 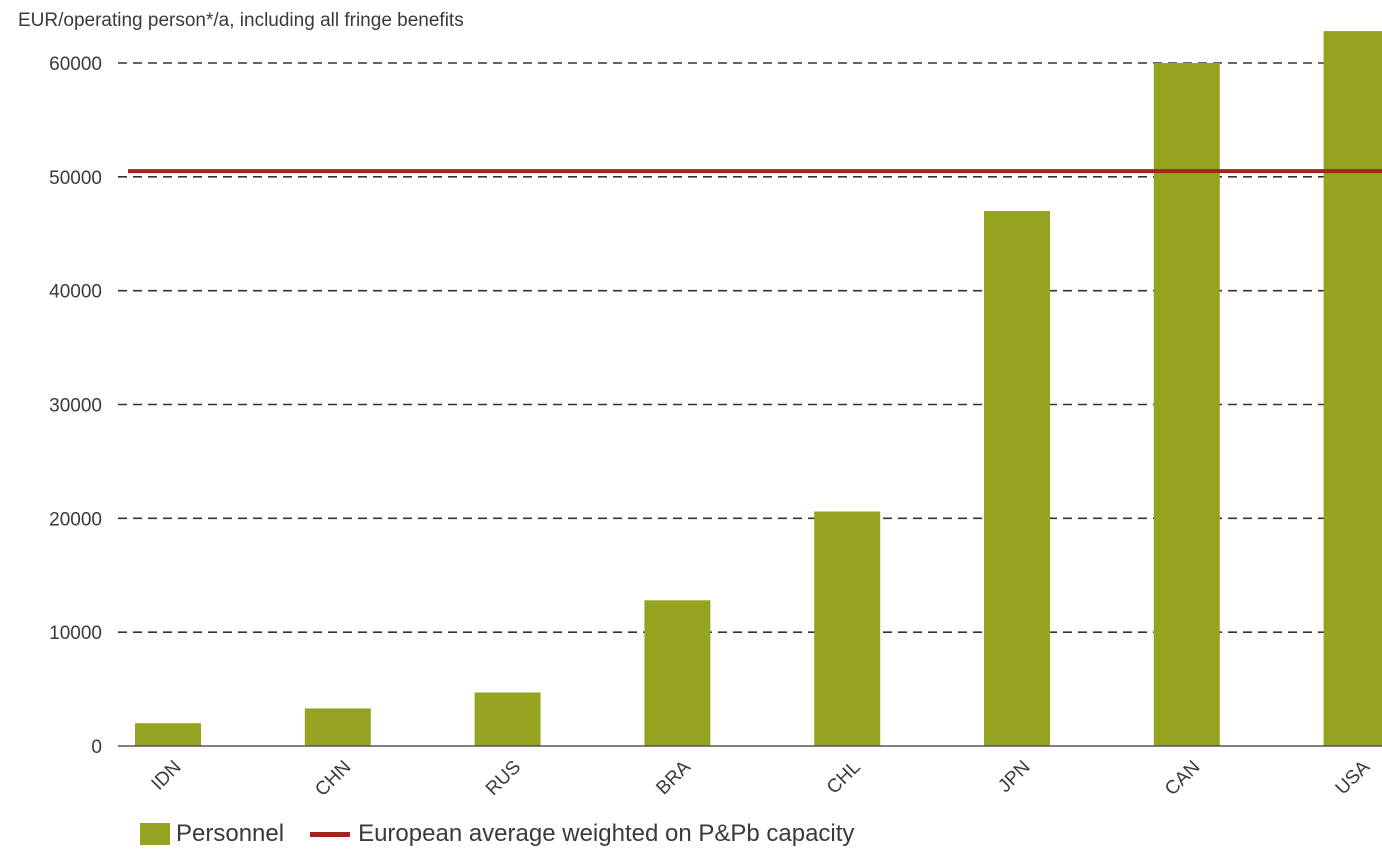 What do you see at coordinates (1186, 404) in the screenshot?
I see `bar-can` at bounding box center [1186, 404].